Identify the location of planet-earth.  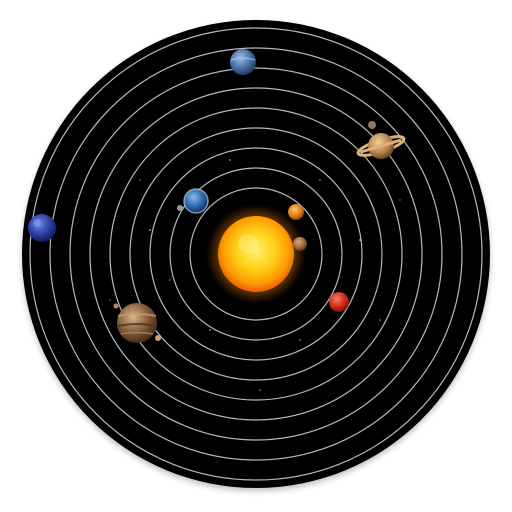
(193, 201).